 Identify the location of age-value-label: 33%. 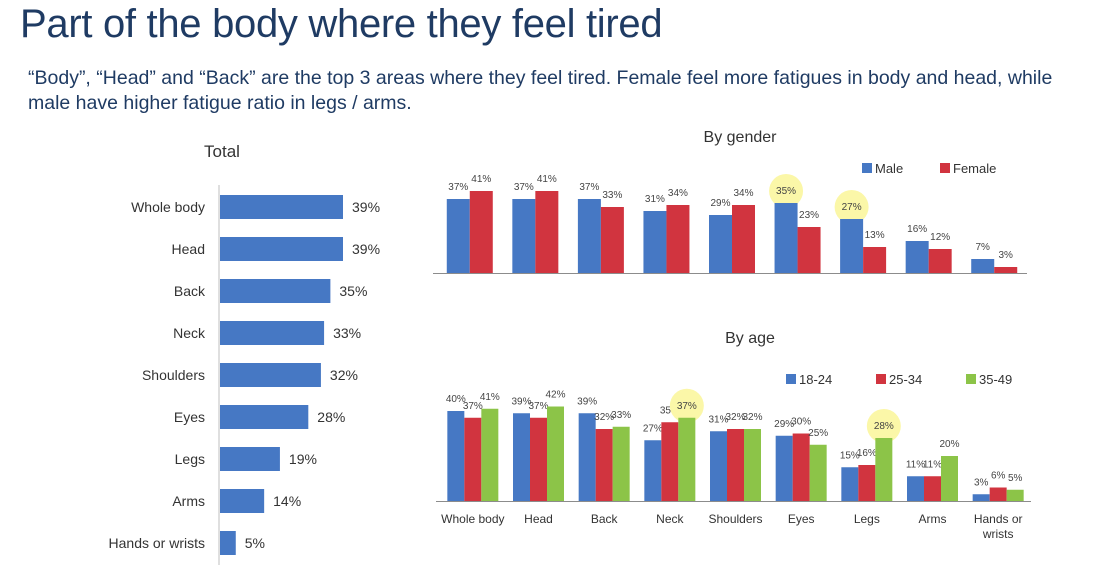
(621, 415).